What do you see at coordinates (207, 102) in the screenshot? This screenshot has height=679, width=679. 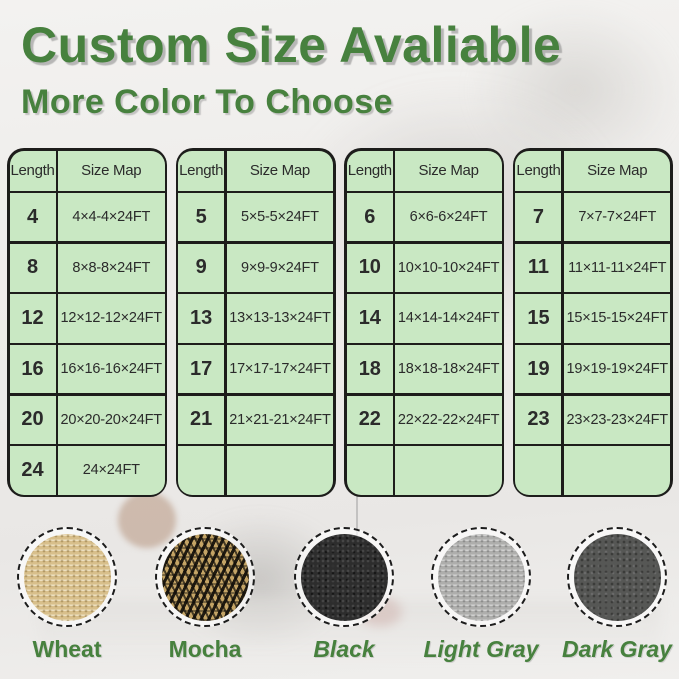 I see `page-subtitle: More Color To Choose` at bounding box center [207, 102].